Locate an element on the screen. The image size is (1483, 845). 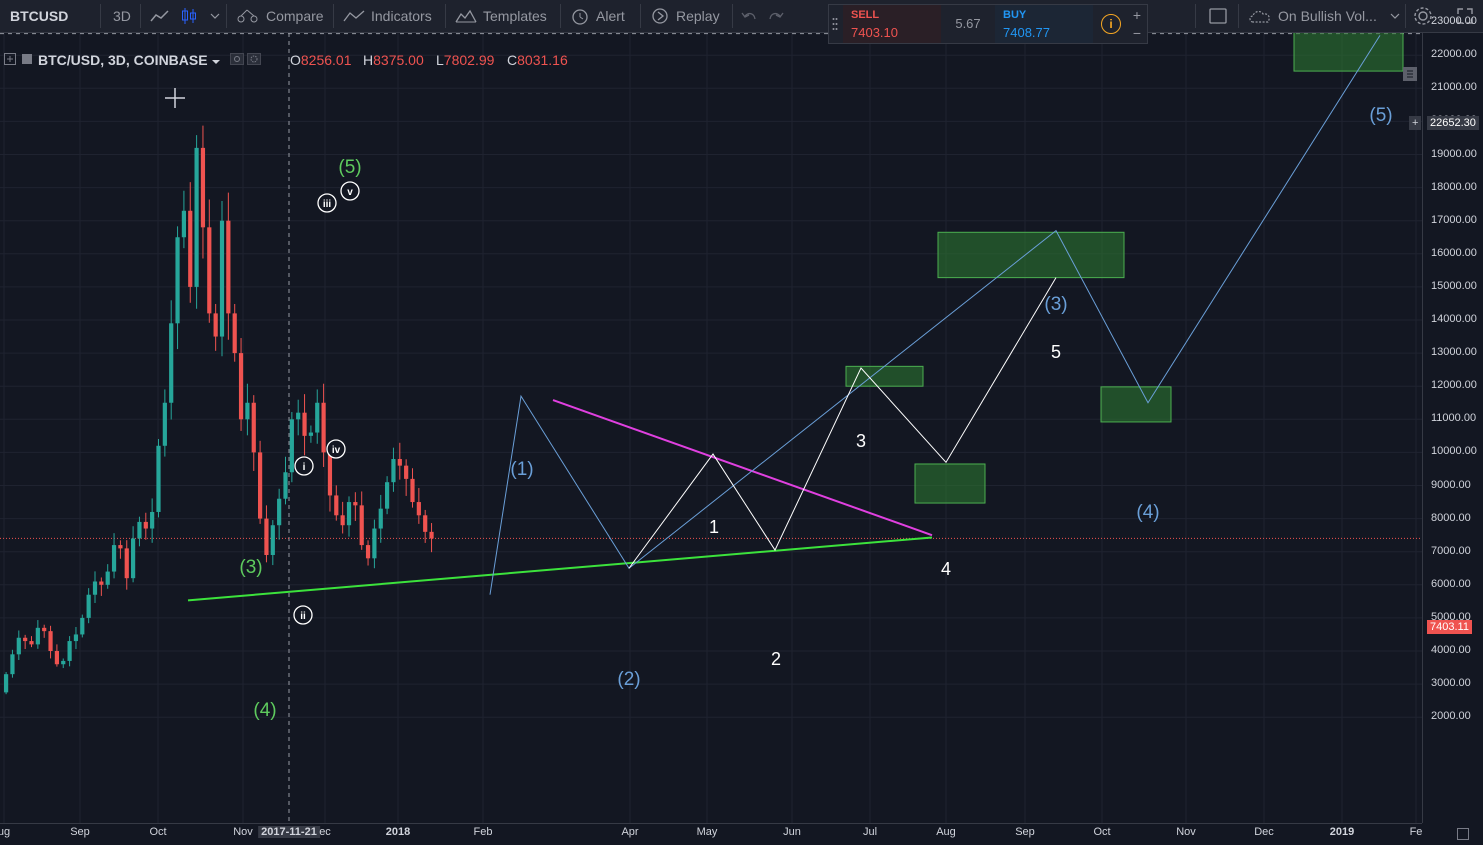
sell-button: SELL 7403.10 is located at coordinates (892, 24).